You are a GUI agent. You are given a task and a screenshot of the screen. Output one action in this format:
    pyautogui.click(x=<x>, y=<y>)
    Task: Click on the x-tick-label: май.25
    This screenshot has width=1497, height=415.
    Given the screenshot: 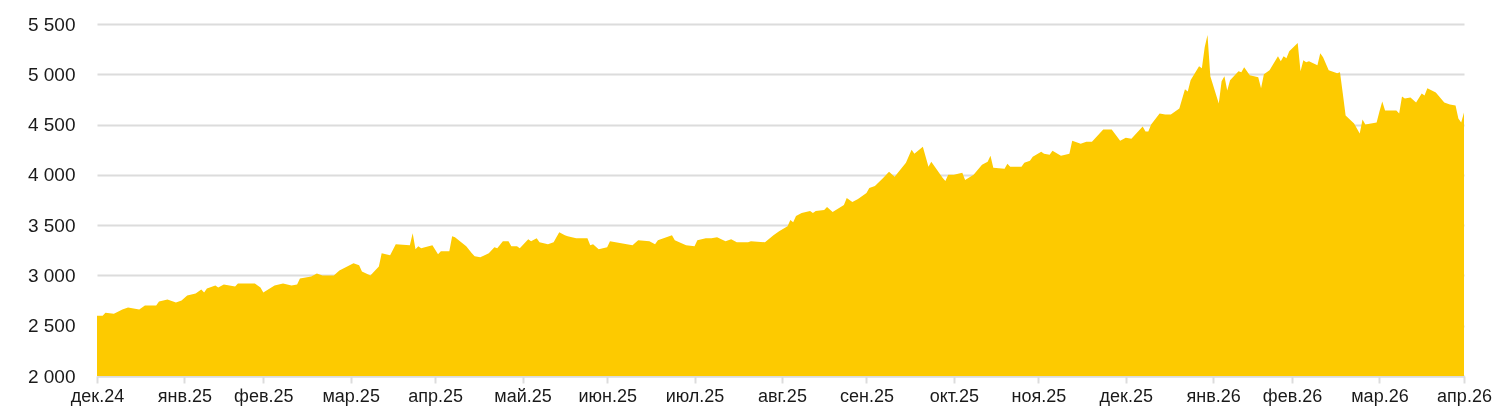 What is the action you would take?
    pyautogui.click(x=523, y=395)
    